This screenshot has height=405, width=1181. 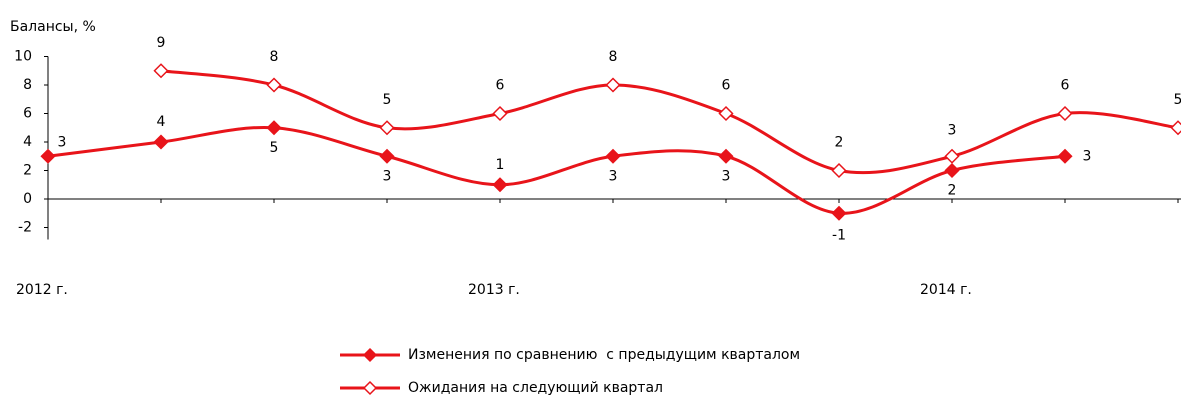 I want to click on data-label: -1, so click(x=839, y=235).